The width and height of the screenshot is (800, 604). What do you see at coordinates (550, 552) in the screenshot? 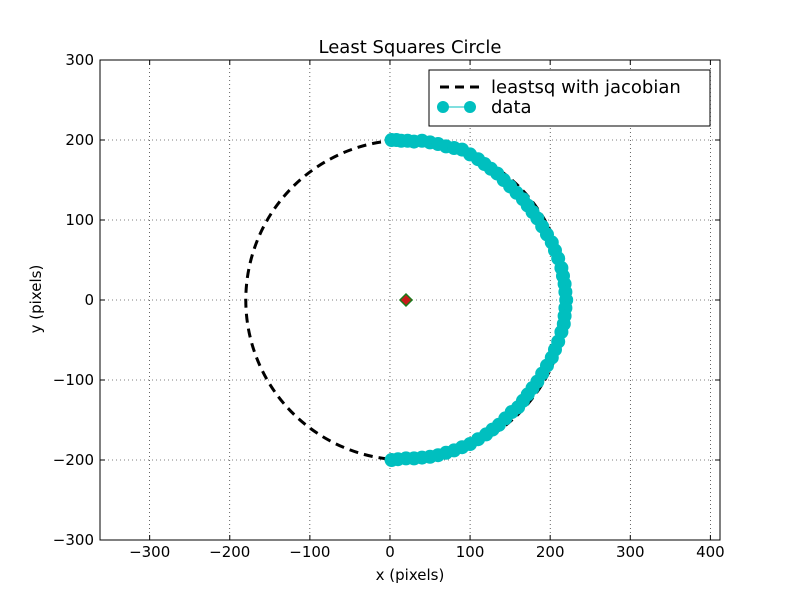
I see `x-tick-label: 200` at bounding box center [550, 552].